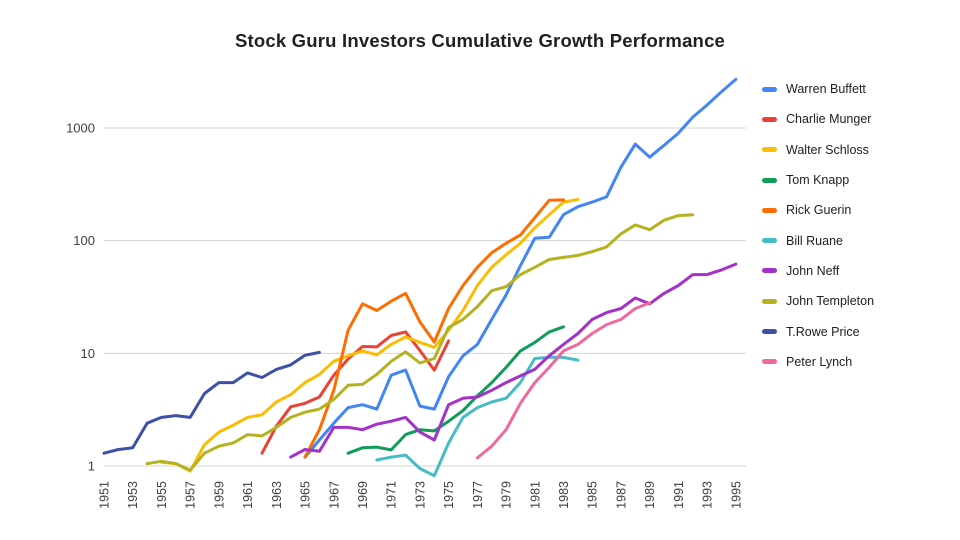 This screenshot has width=960, height=540. I want to click on x-tick-label: 1955, so click(162, 495).